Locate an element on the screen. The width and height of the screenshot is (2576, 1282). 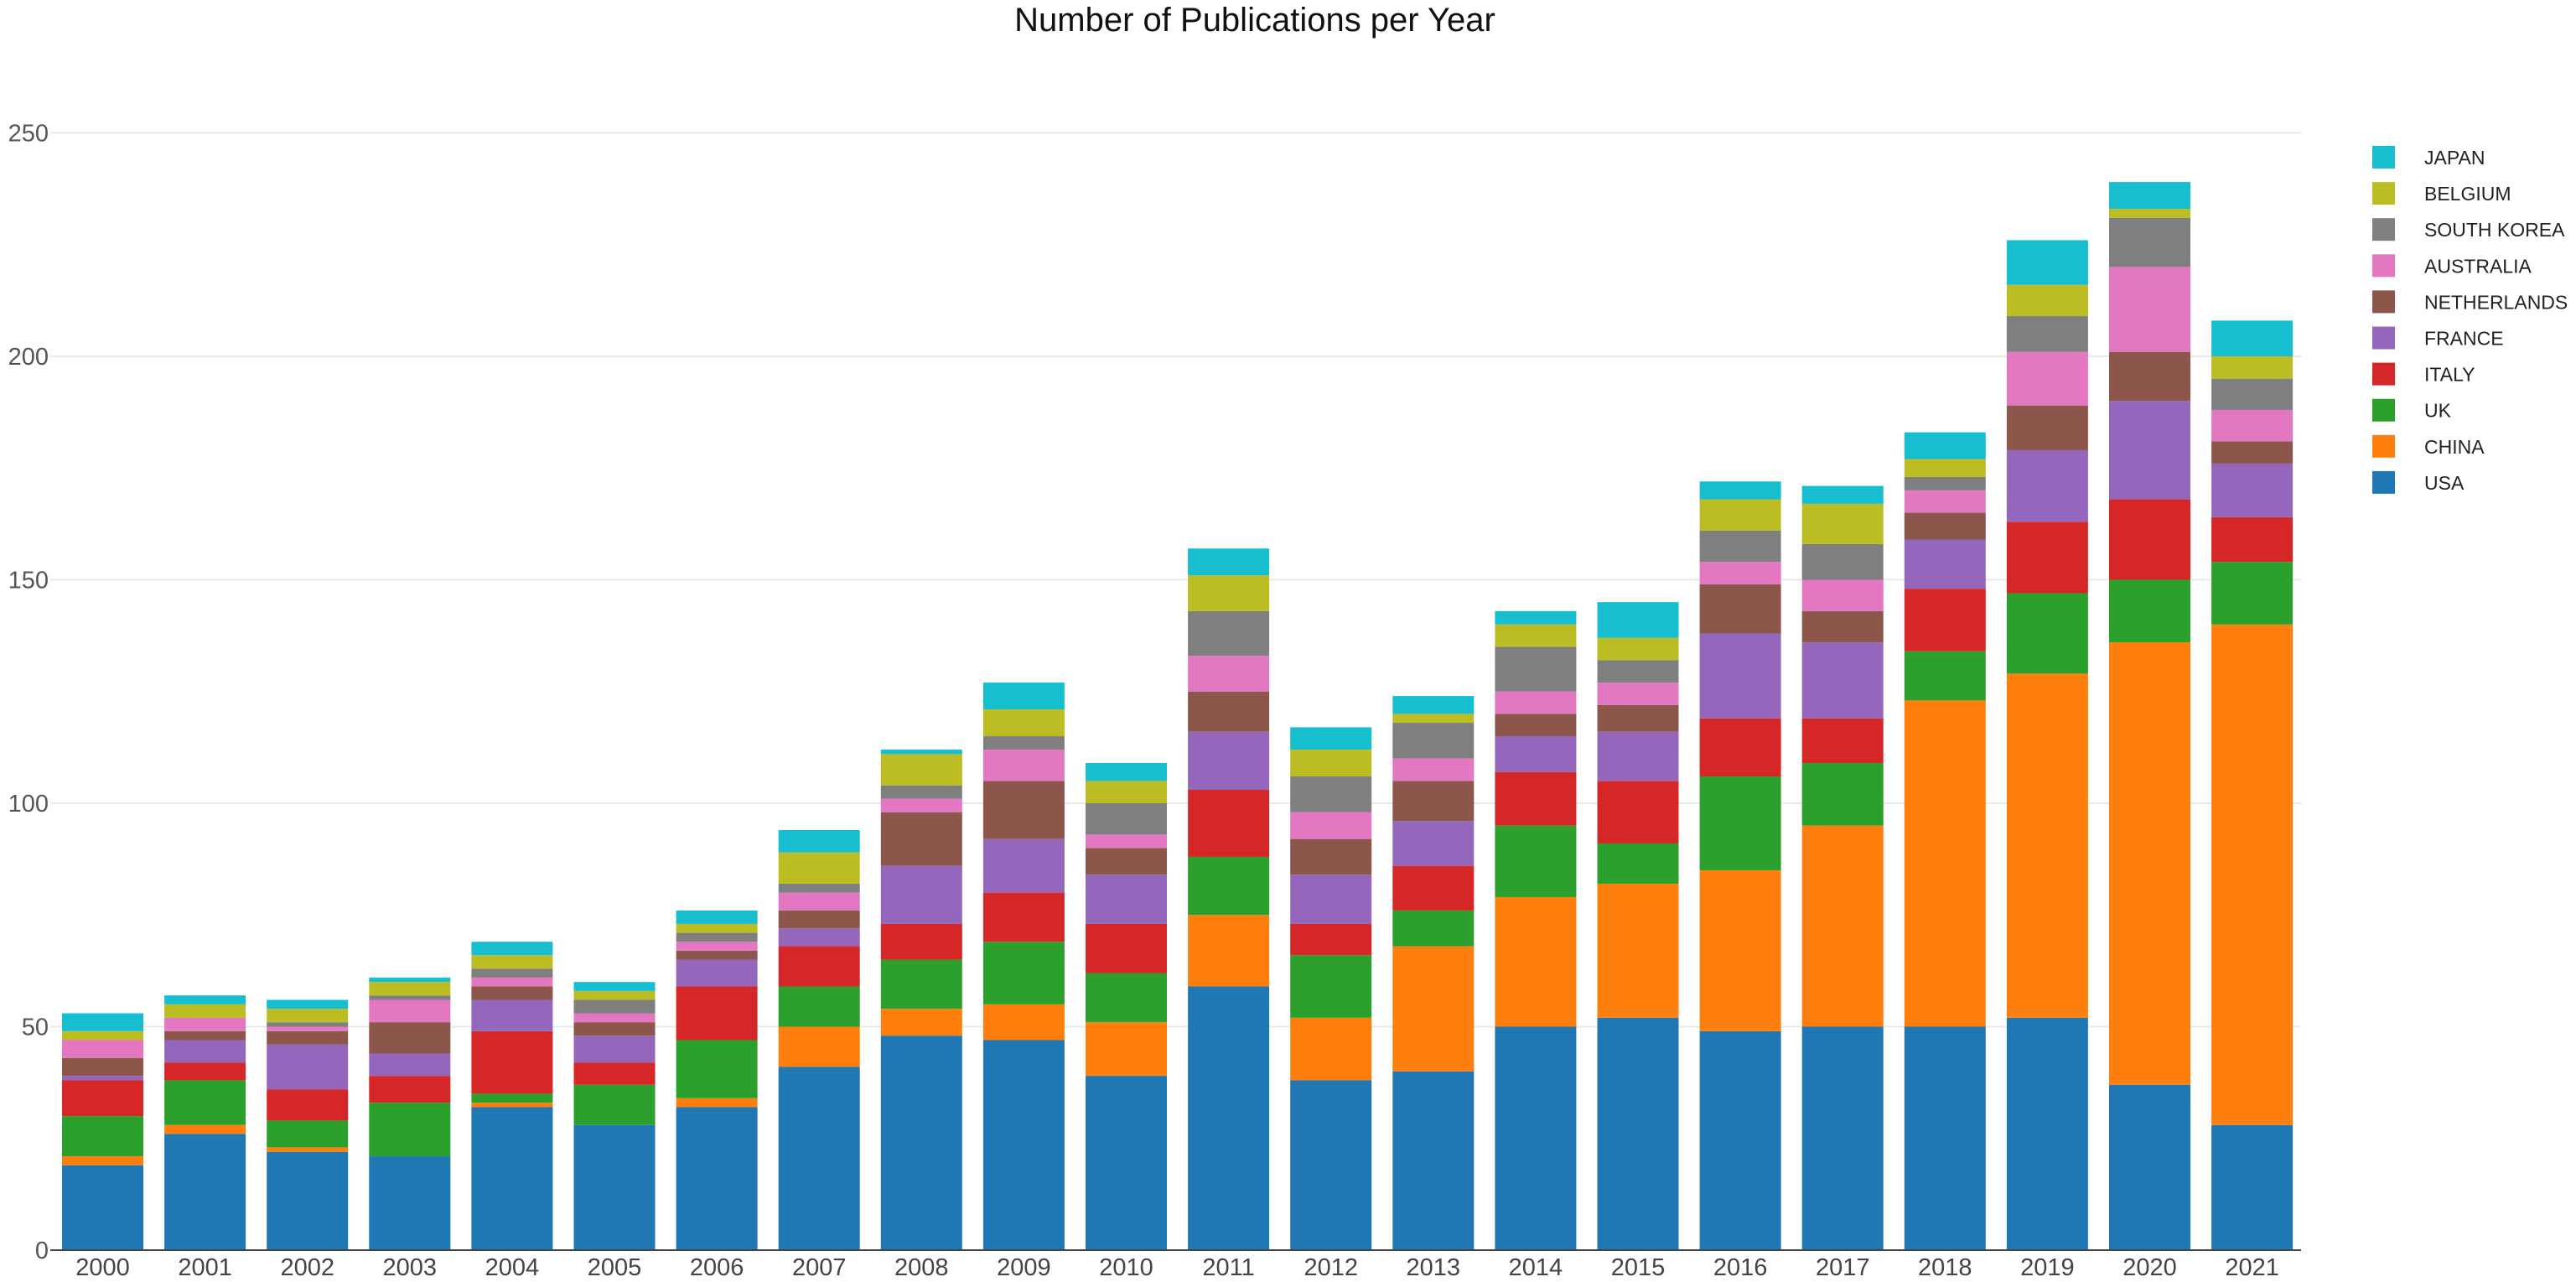
bar-stack-2012 is located at coordinates (1331, 988).